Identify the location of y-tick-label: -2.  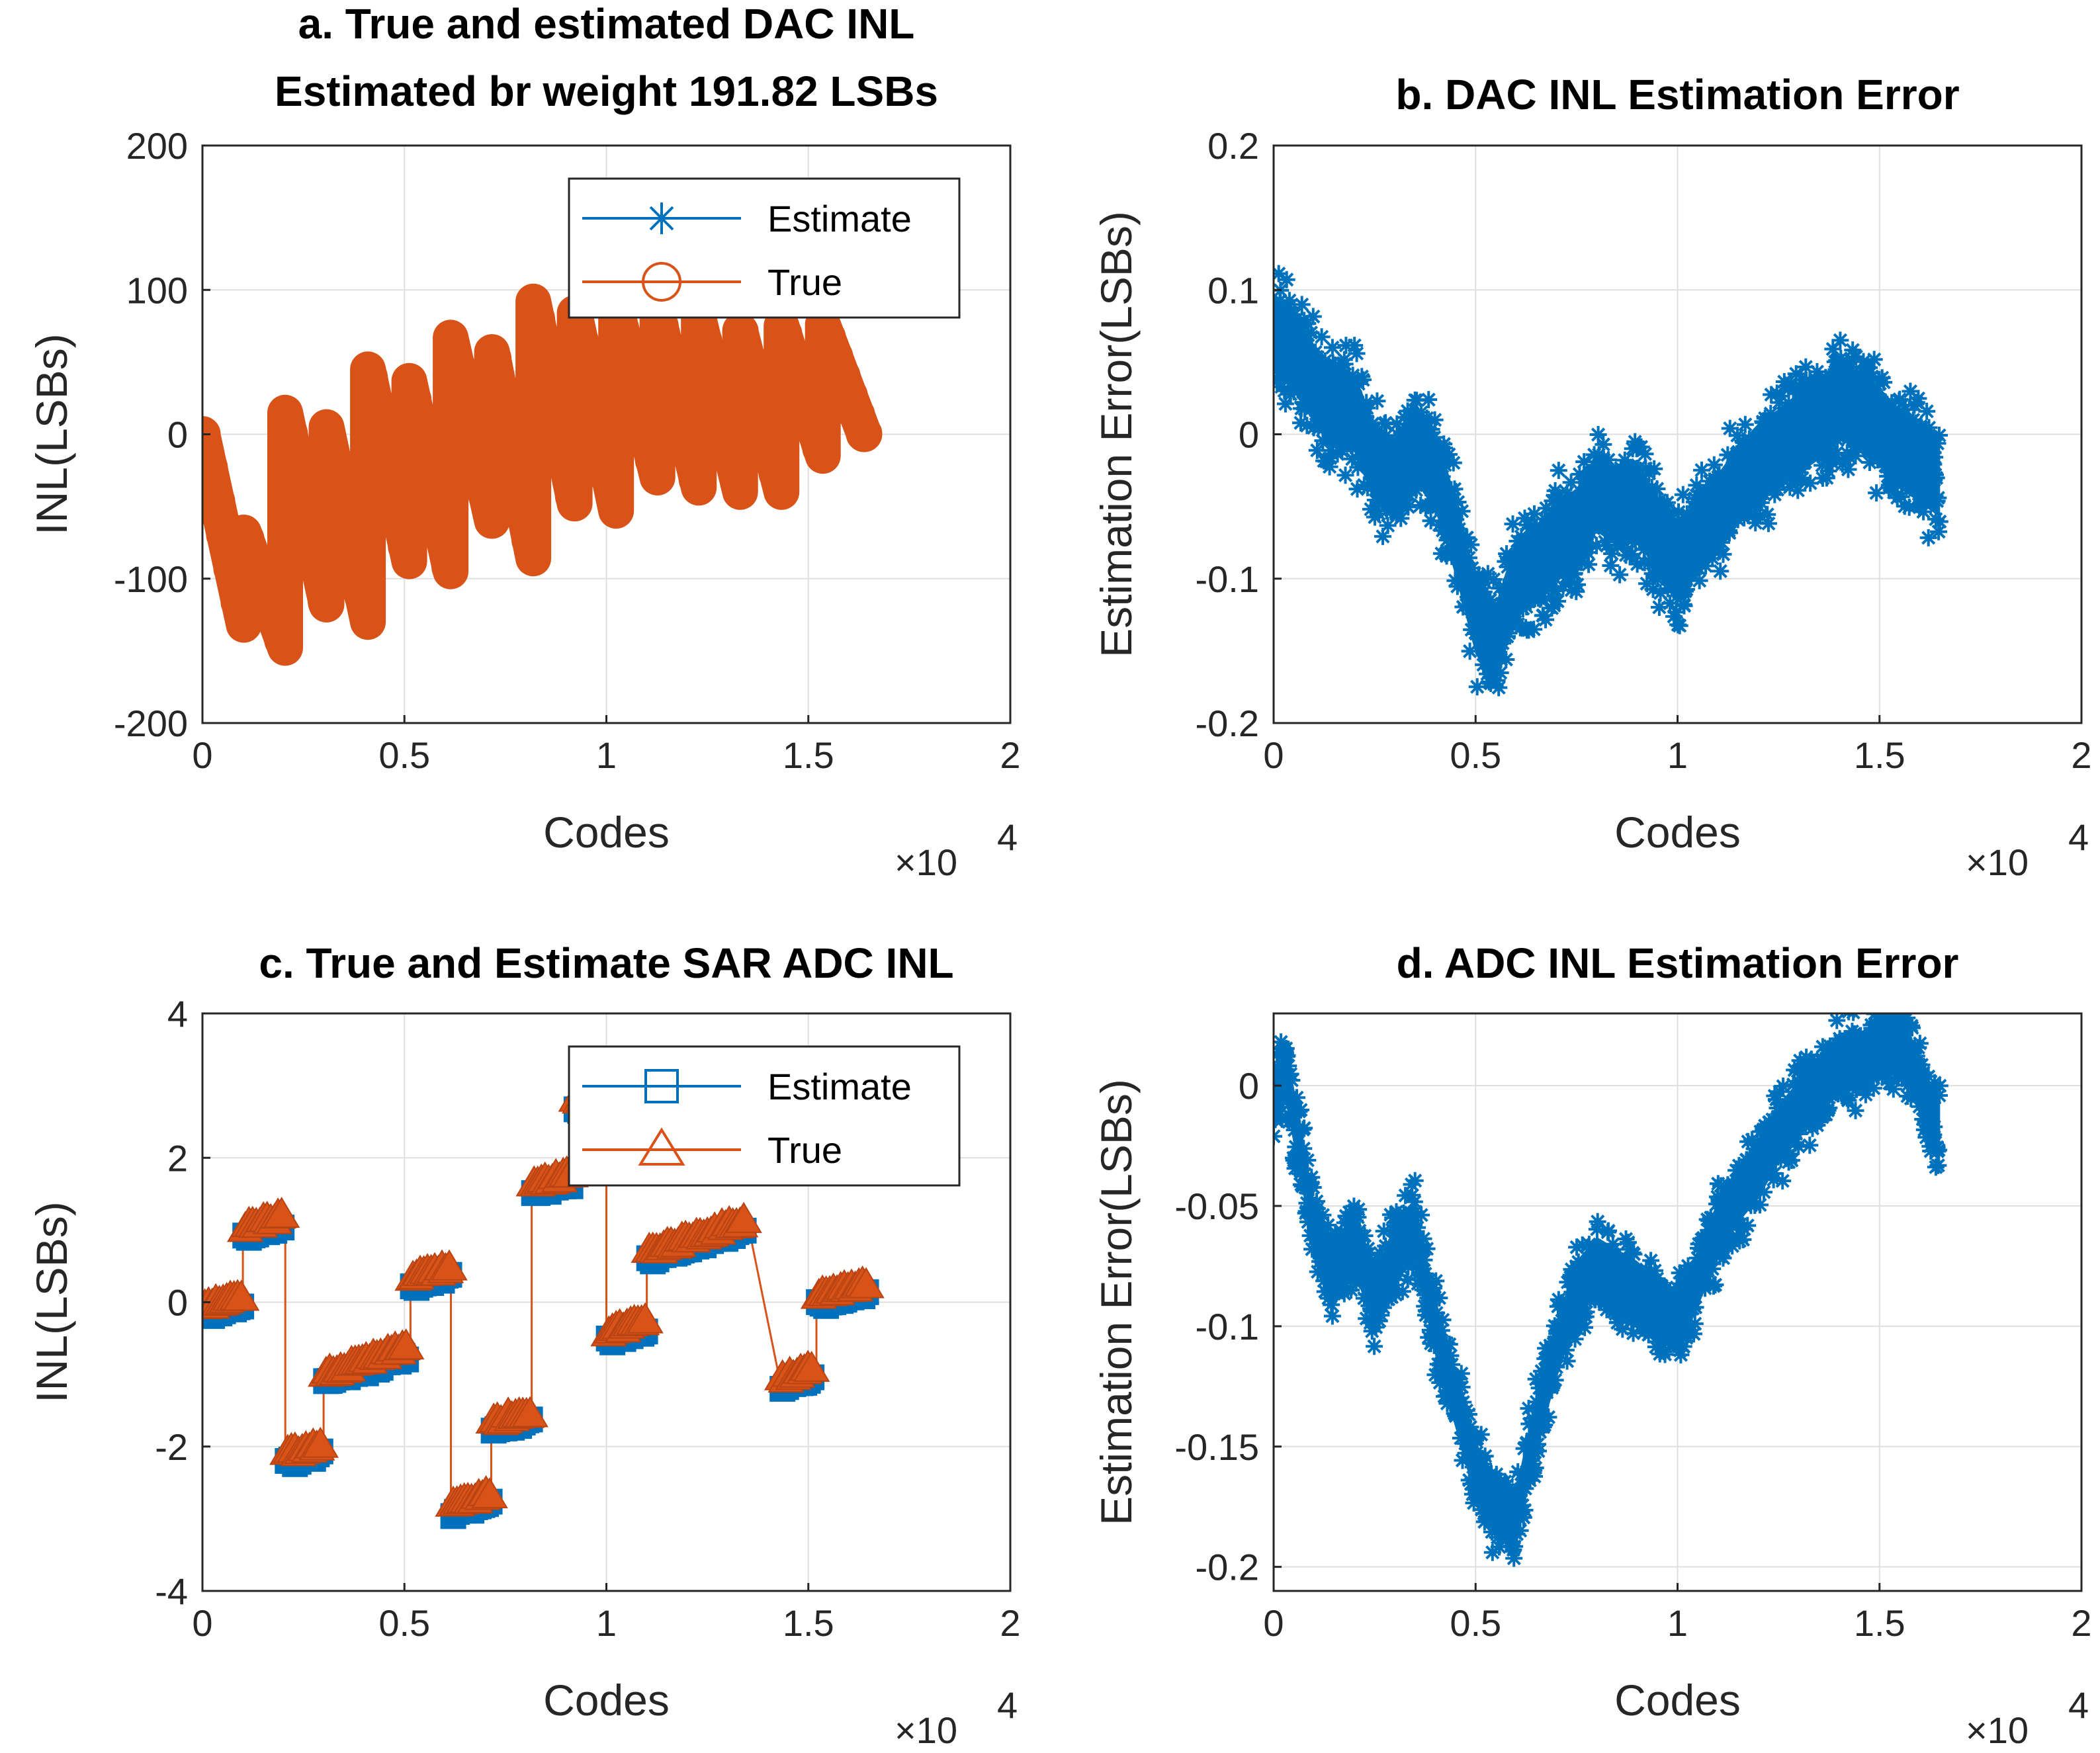
(171, 1447).